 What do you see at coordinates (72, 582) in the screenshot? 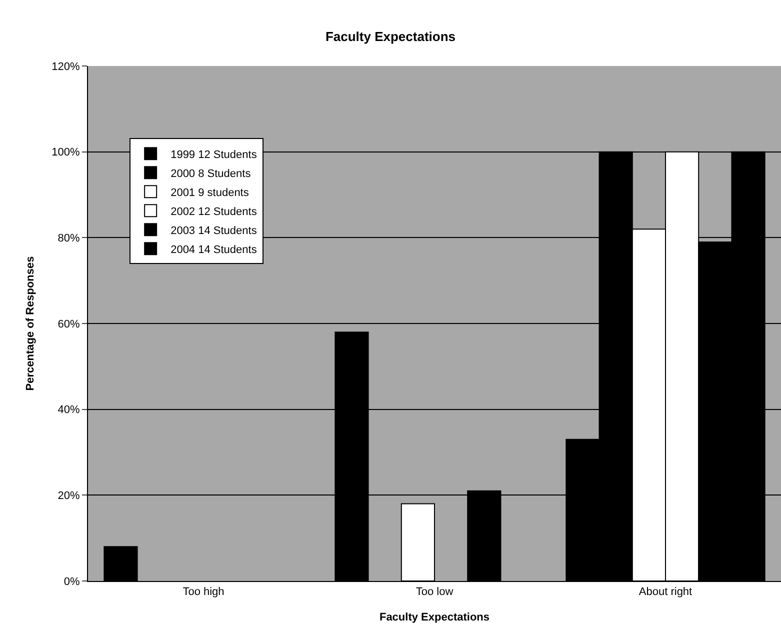
I see `y-tick-label: 0%` at bounding box center [72, 582].